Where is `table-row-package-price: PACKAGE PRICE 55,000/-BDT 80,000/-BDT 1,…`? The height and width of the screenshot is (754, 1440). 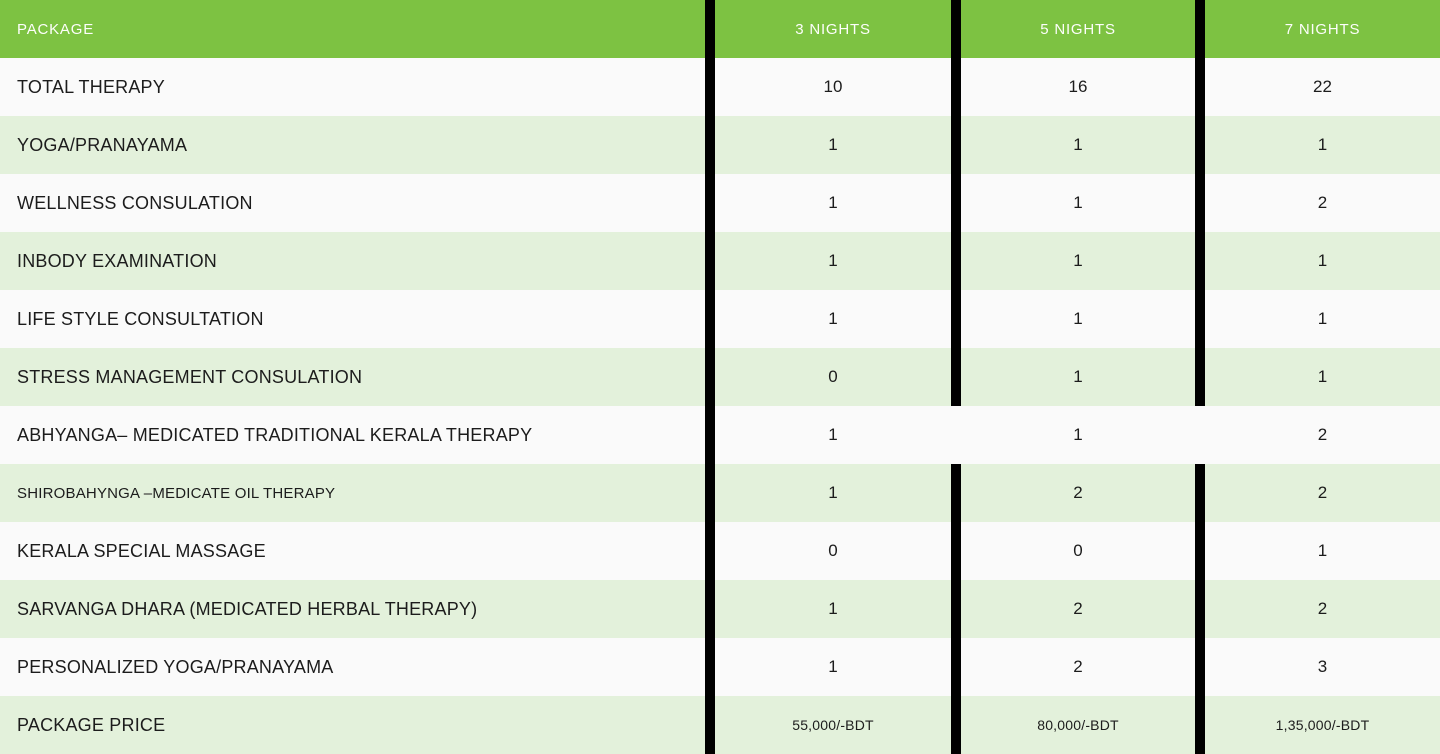 table-row-package-price: PACKAGE PRICE 55,000/-BDT 80,000/-BDT 1,… is located at coordinates (720, 725).